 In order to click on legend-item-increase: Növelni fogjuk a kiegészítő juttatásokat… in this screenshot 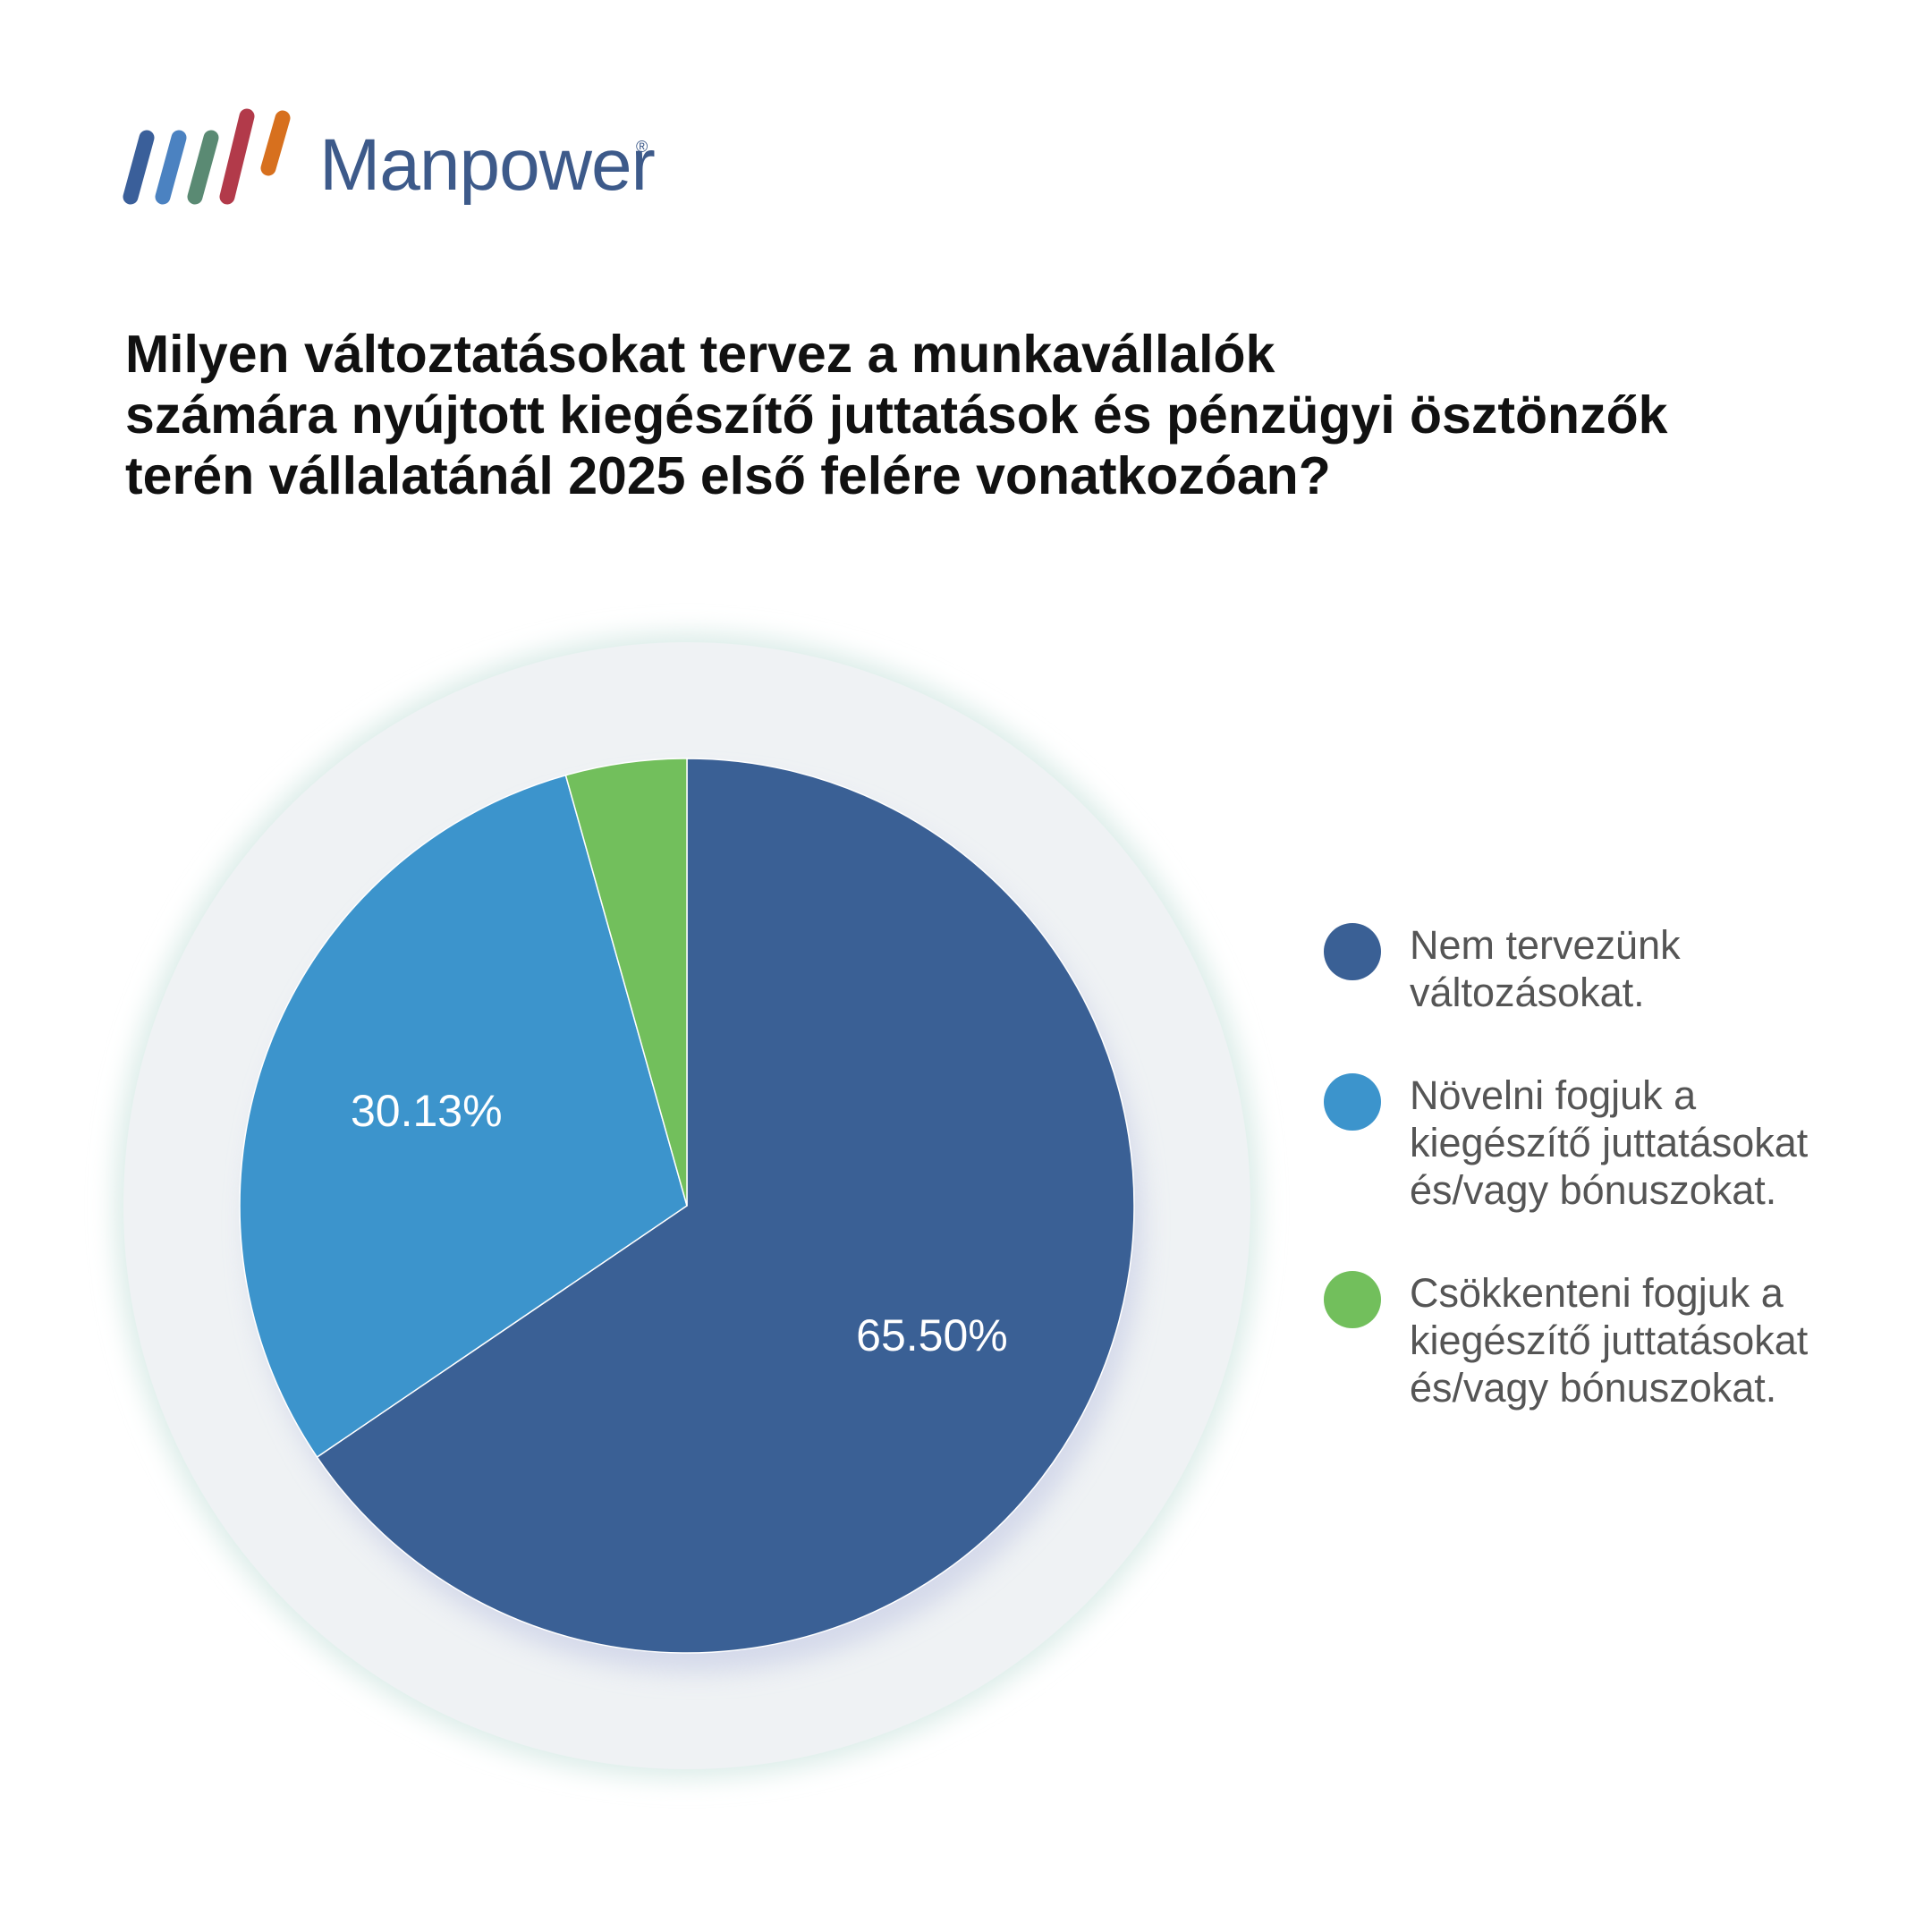, I will do `click(1610, 1143)`.